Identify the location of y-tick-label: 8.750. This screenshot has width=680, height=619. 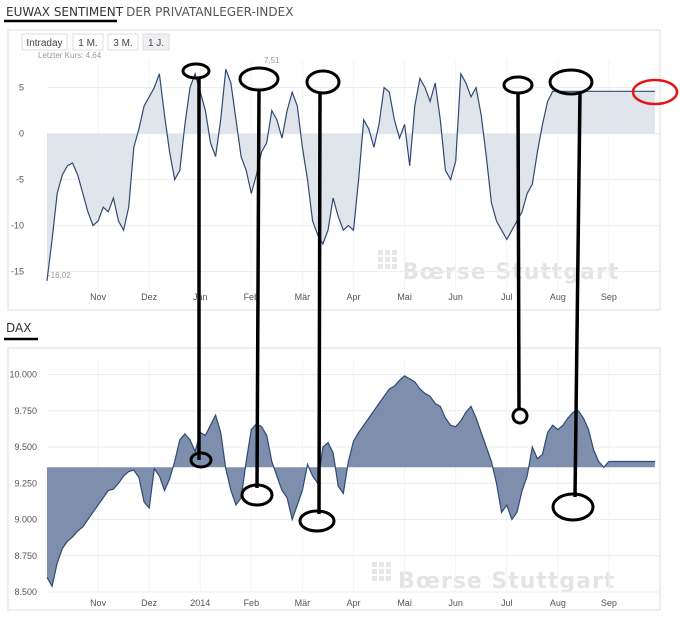
(25, 556).